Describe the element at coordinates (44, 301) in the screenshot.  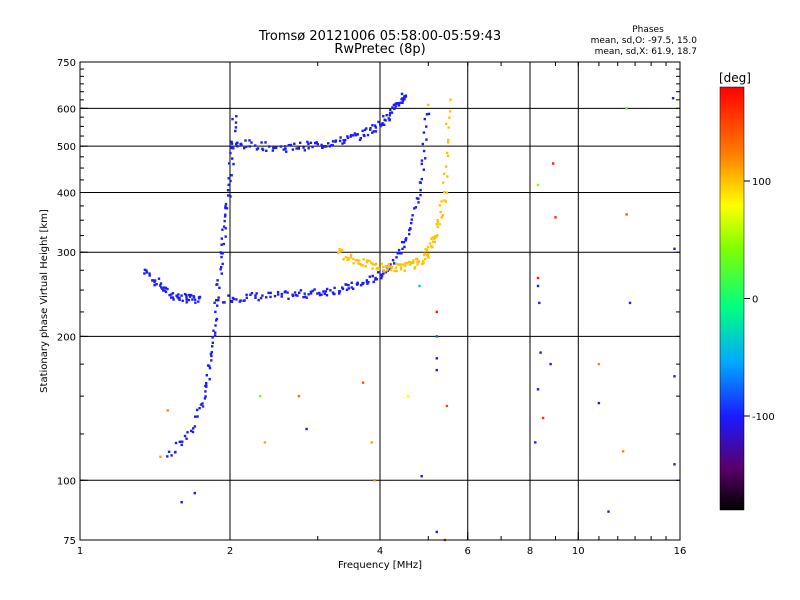
I see `y-axis-label: Stationary phase Virtual Height [km]` at that location.